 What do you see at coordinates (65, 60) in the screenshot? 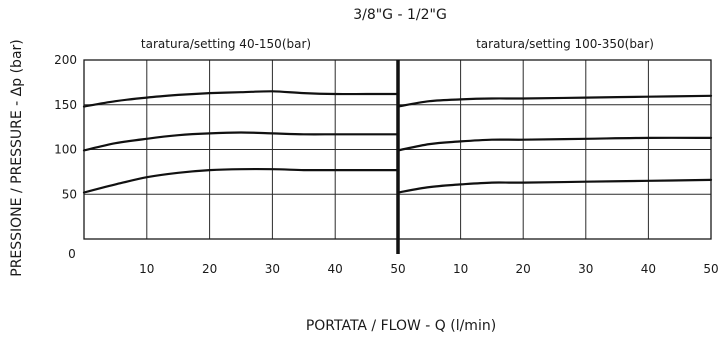
I see `y-tick-200: 200` at bounding box center [65, 60].